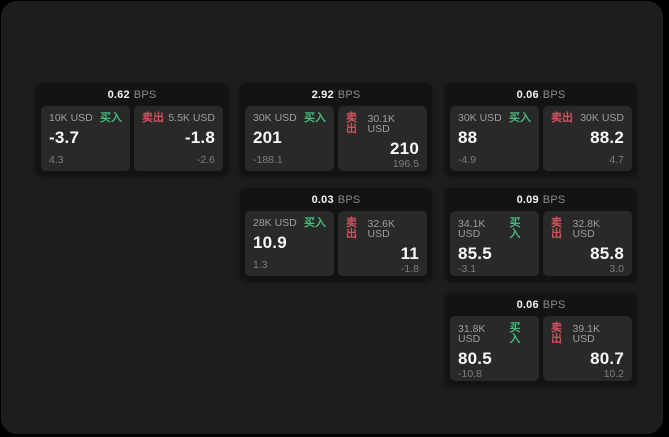 The height and width of the screenshot is (437, 669). What do you see at coordinates (270, 242) in the screenshot?
I see `buy-price: 10.9` at bounding box center [270, 242].